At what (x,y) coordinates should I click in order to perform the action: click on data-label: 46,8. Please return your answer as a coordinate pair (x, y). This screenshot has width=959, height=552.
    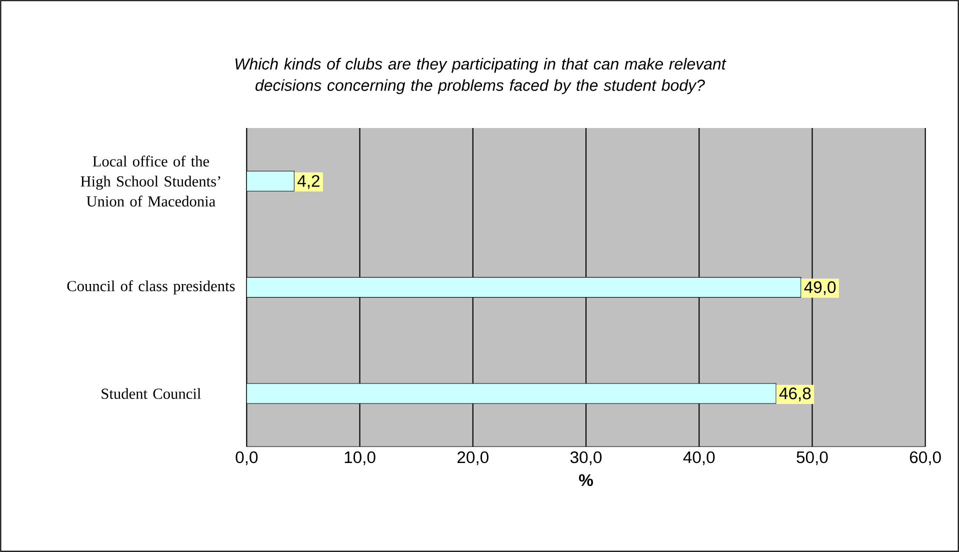
    Looking at the image, I should click on (795, 395).